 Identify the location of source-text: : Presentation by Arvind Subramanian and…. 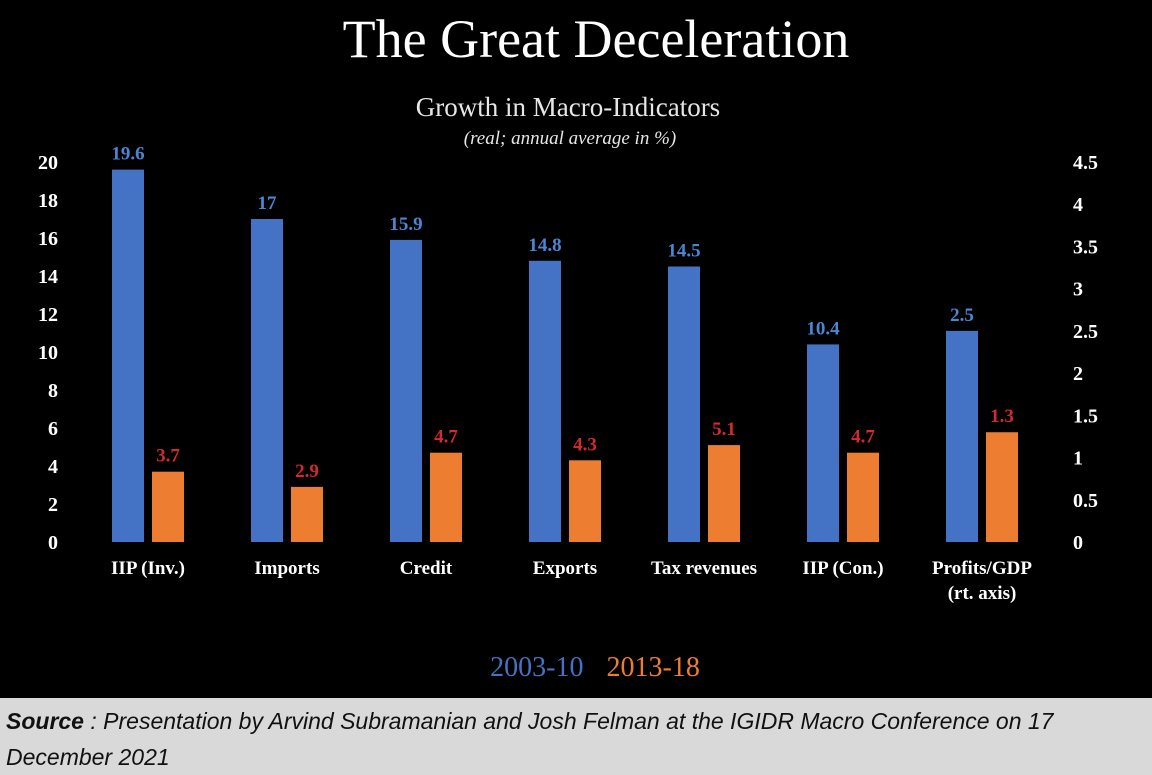
(530, 739).